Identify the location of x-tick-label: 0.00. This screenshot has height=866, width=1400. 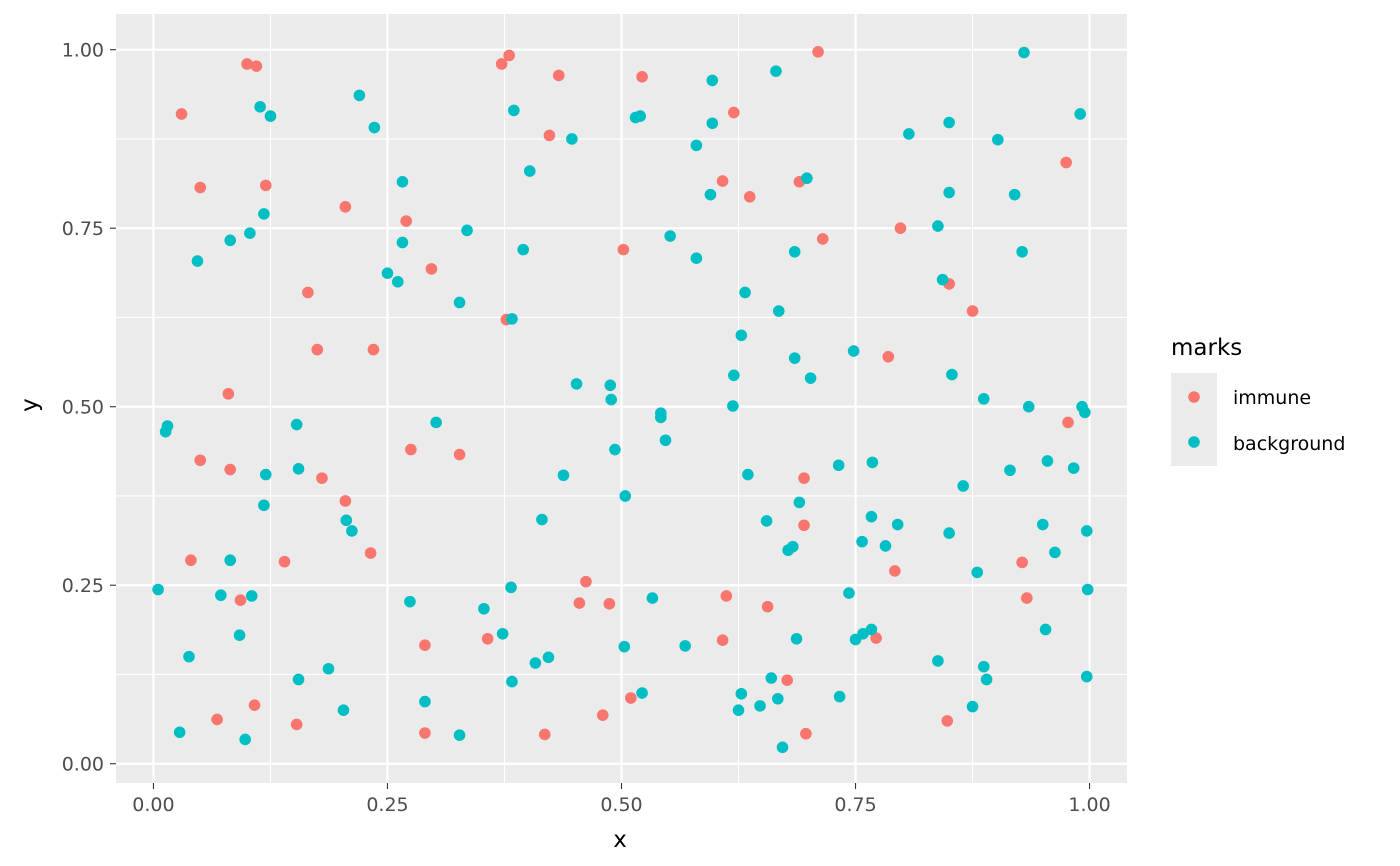
(153, 805).